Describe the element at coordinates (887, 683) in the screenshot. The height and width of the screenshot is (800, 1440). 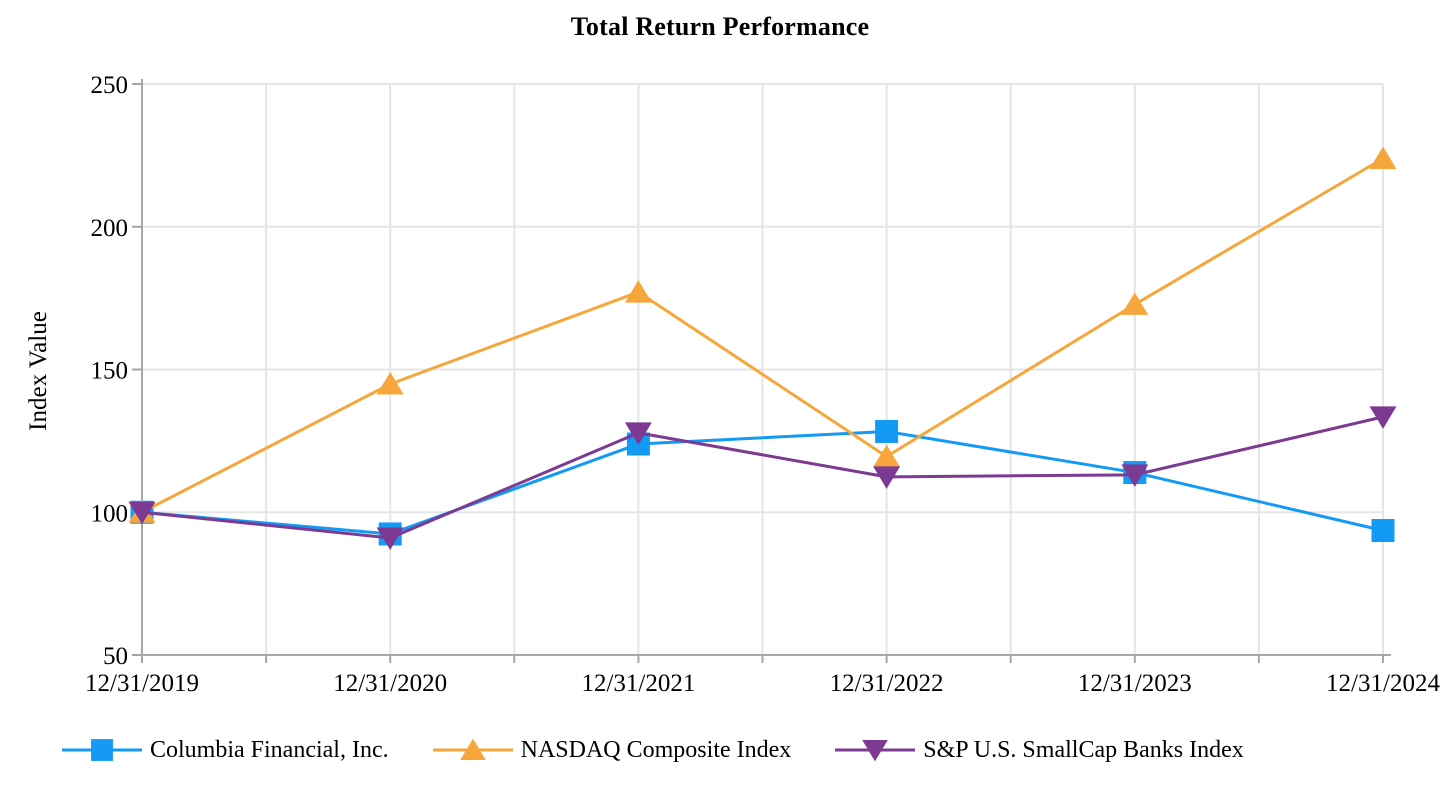
I see `x-tick-label: 12/31/2022` at that location.